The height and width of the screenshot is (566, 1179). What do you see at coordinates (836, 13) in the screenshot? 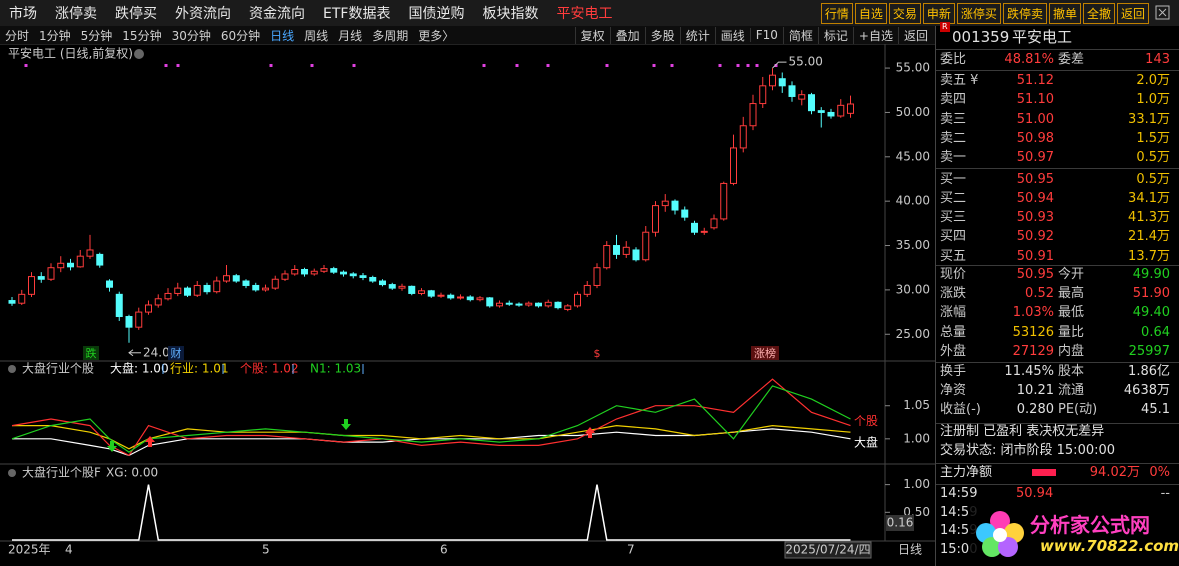
I see `toolbar-button: 行情` at bounding box center [836, 13].